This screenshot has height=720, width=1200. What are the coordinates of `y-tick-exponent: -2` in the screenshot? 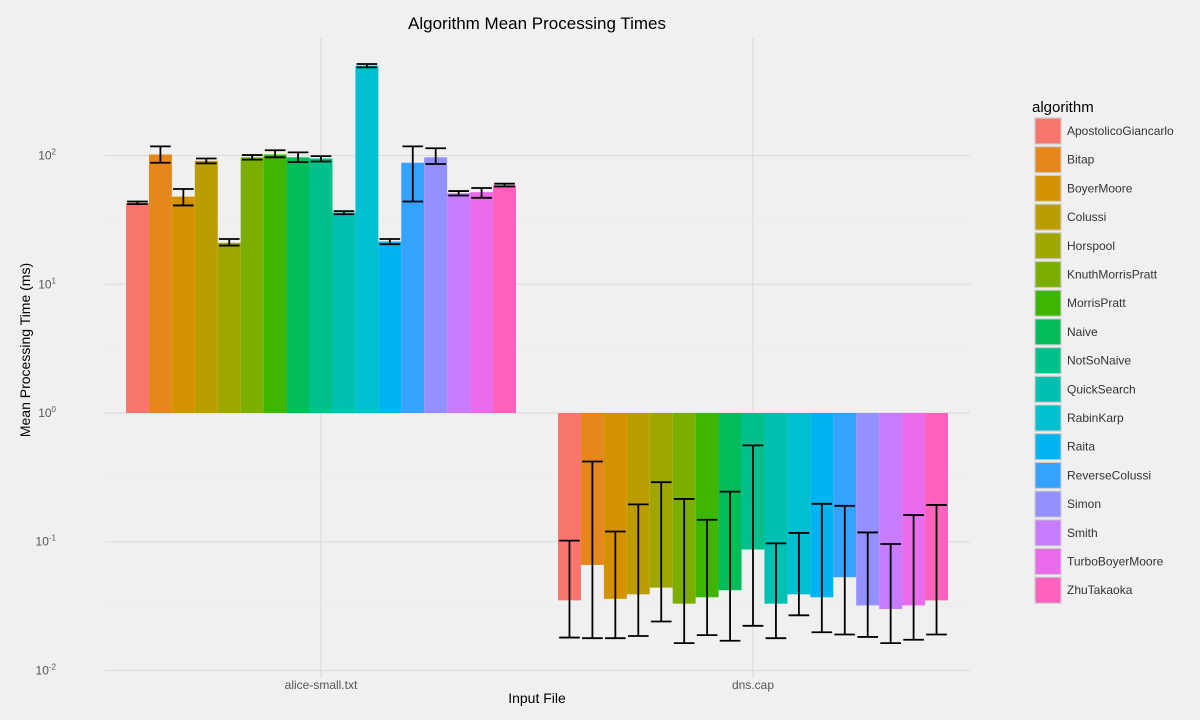 It's located at (53, 666).